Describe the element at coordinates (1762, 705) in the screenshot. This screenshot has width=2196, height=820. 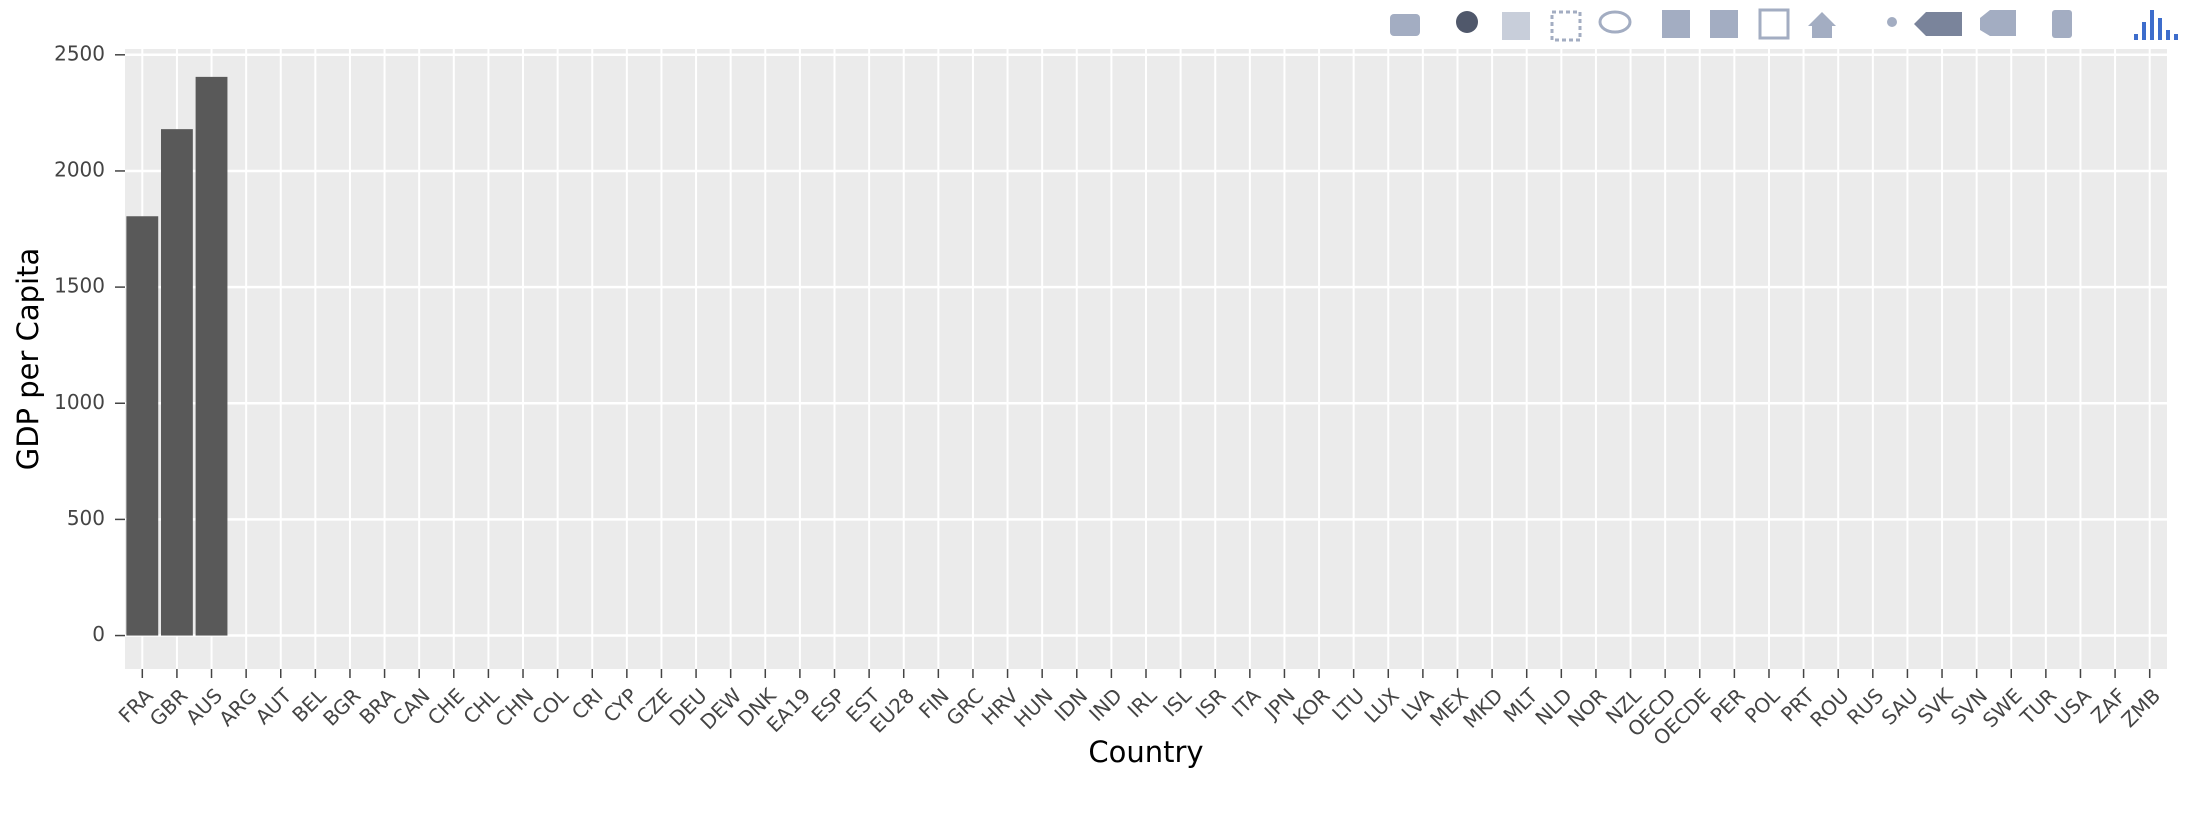
I see `x-tick-label: POL` at that location.